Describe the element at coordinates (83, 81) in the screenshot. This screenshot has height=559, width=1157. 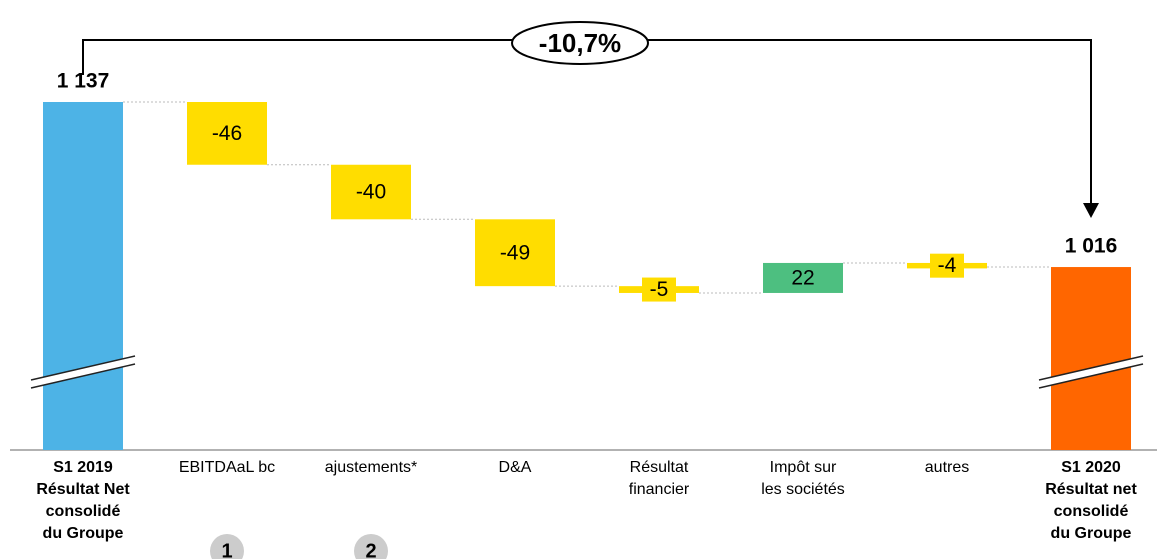
I see `value-label: 1 137` at that location.